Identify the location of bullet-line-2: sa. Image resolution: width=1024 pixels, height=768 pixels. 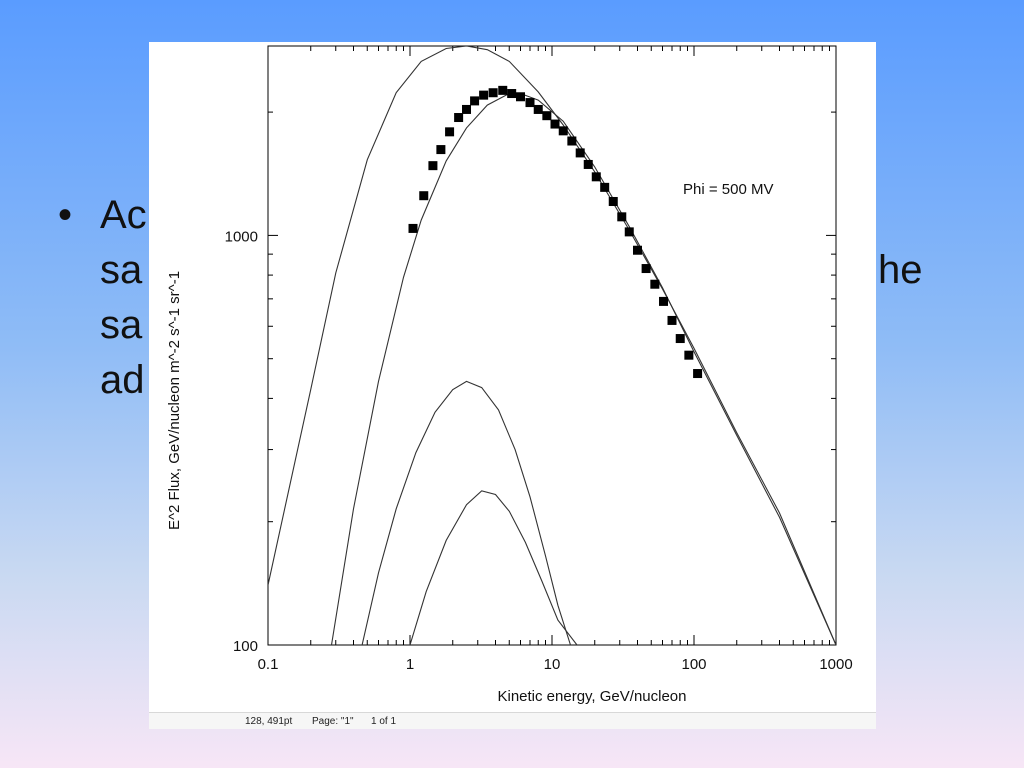
(121, 270).